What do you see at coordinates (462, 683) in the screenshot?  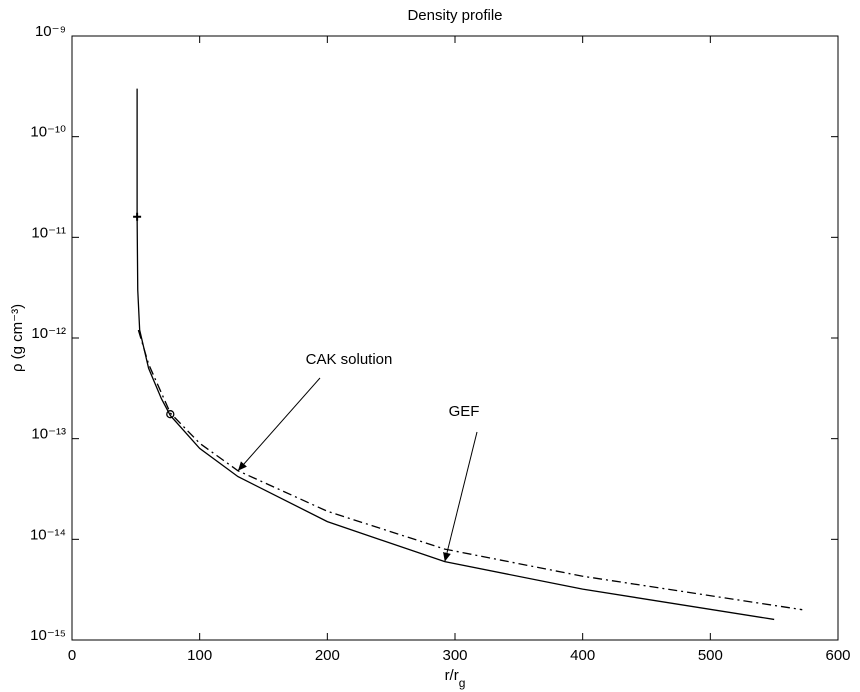 I see `x-label-sub: g` at bounding box center [462, 683].